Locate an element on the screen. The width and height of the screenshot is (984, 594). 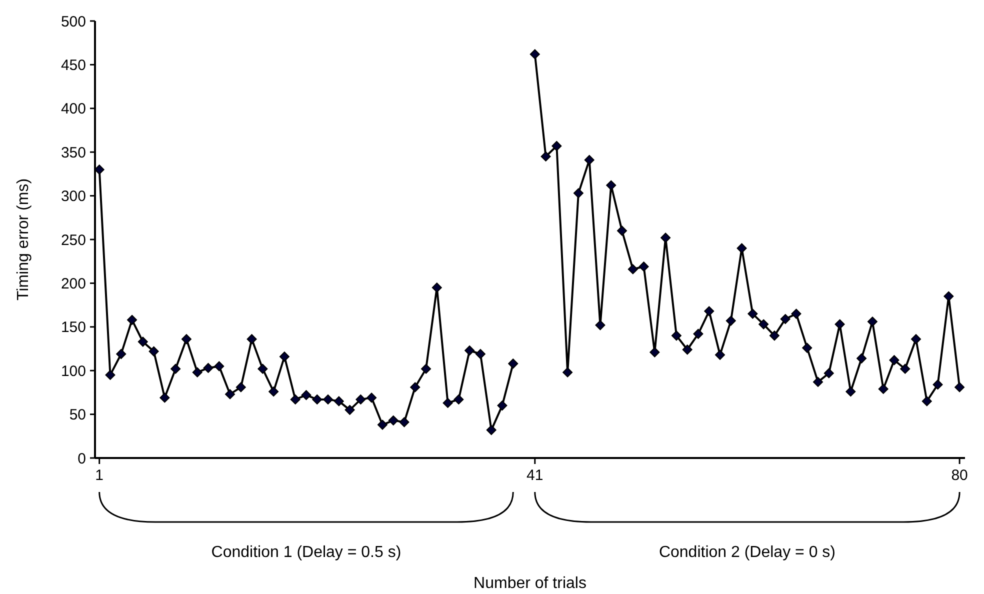
y-tick-label: 200 is located at coordinates (73, 283).